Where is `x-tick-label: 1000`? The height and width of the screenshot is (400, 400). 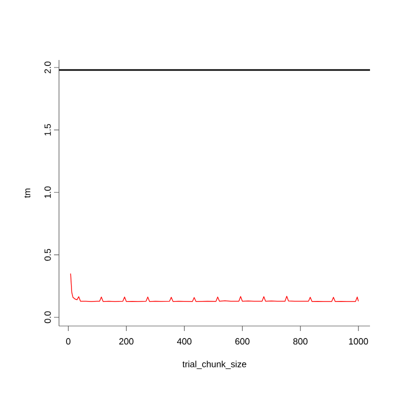
x-tick-label: 1000 is located at coordinates (358, 341).